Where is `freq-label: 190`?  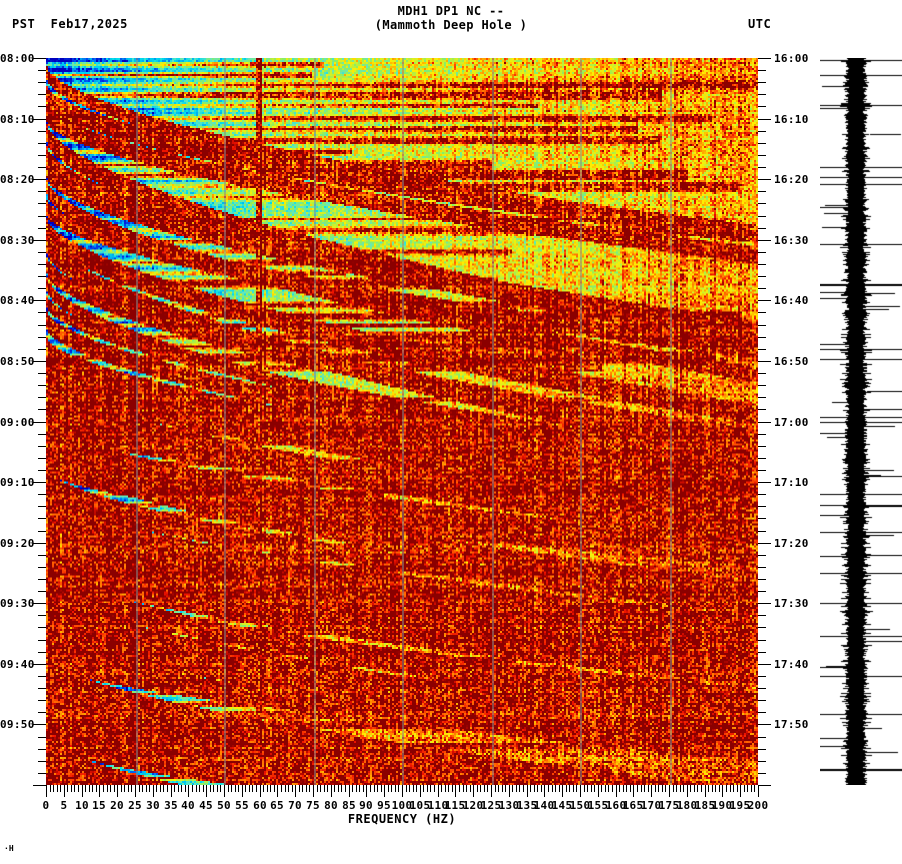
freq-label: 190 is located at coordinates (722, 805).